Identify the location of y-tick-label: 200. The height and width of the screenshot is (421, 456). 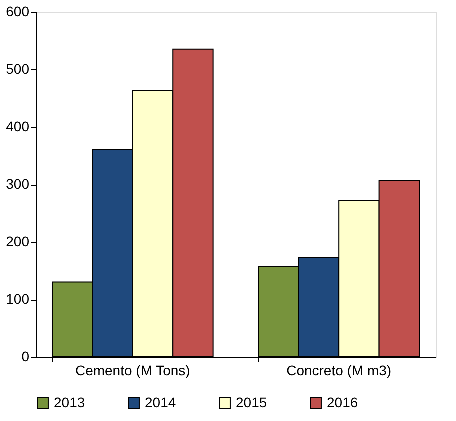
(18, 242).